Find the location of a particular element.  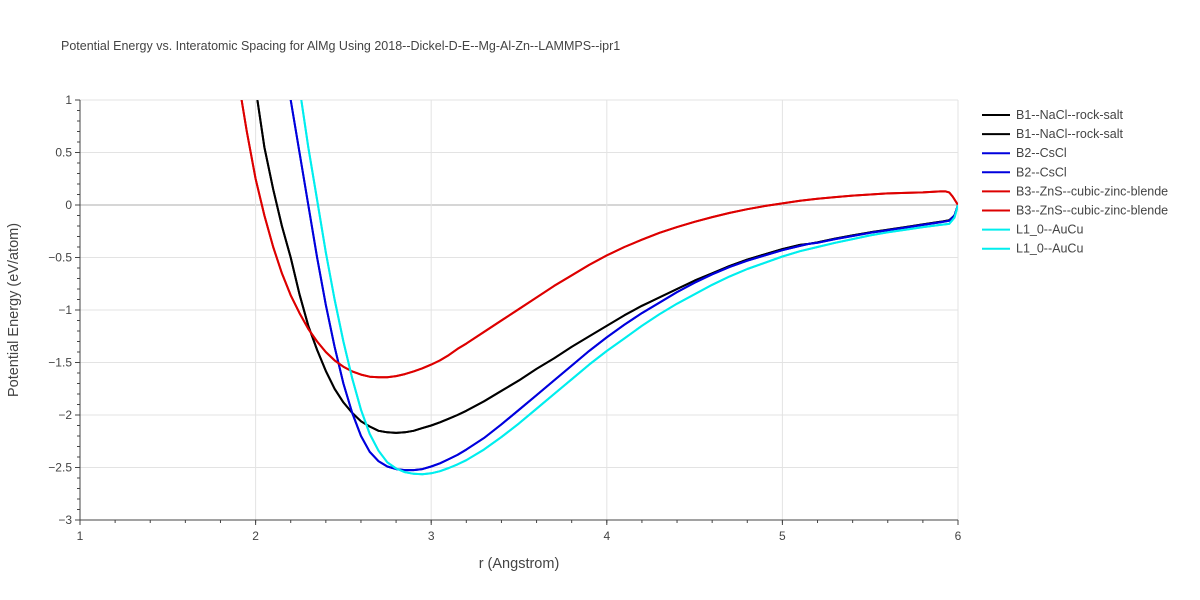

x-tick-label: 5 is located at coordinates (782, 536).